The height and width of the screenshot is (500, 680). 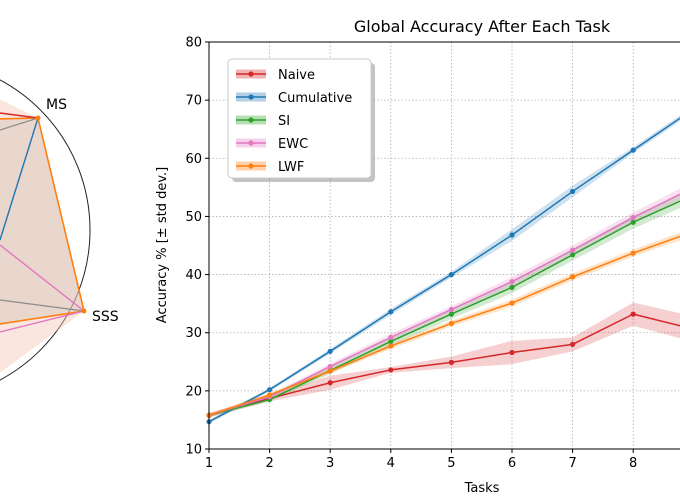 I want to click on legend-marker-cumulative, so click(x=251, y=97).